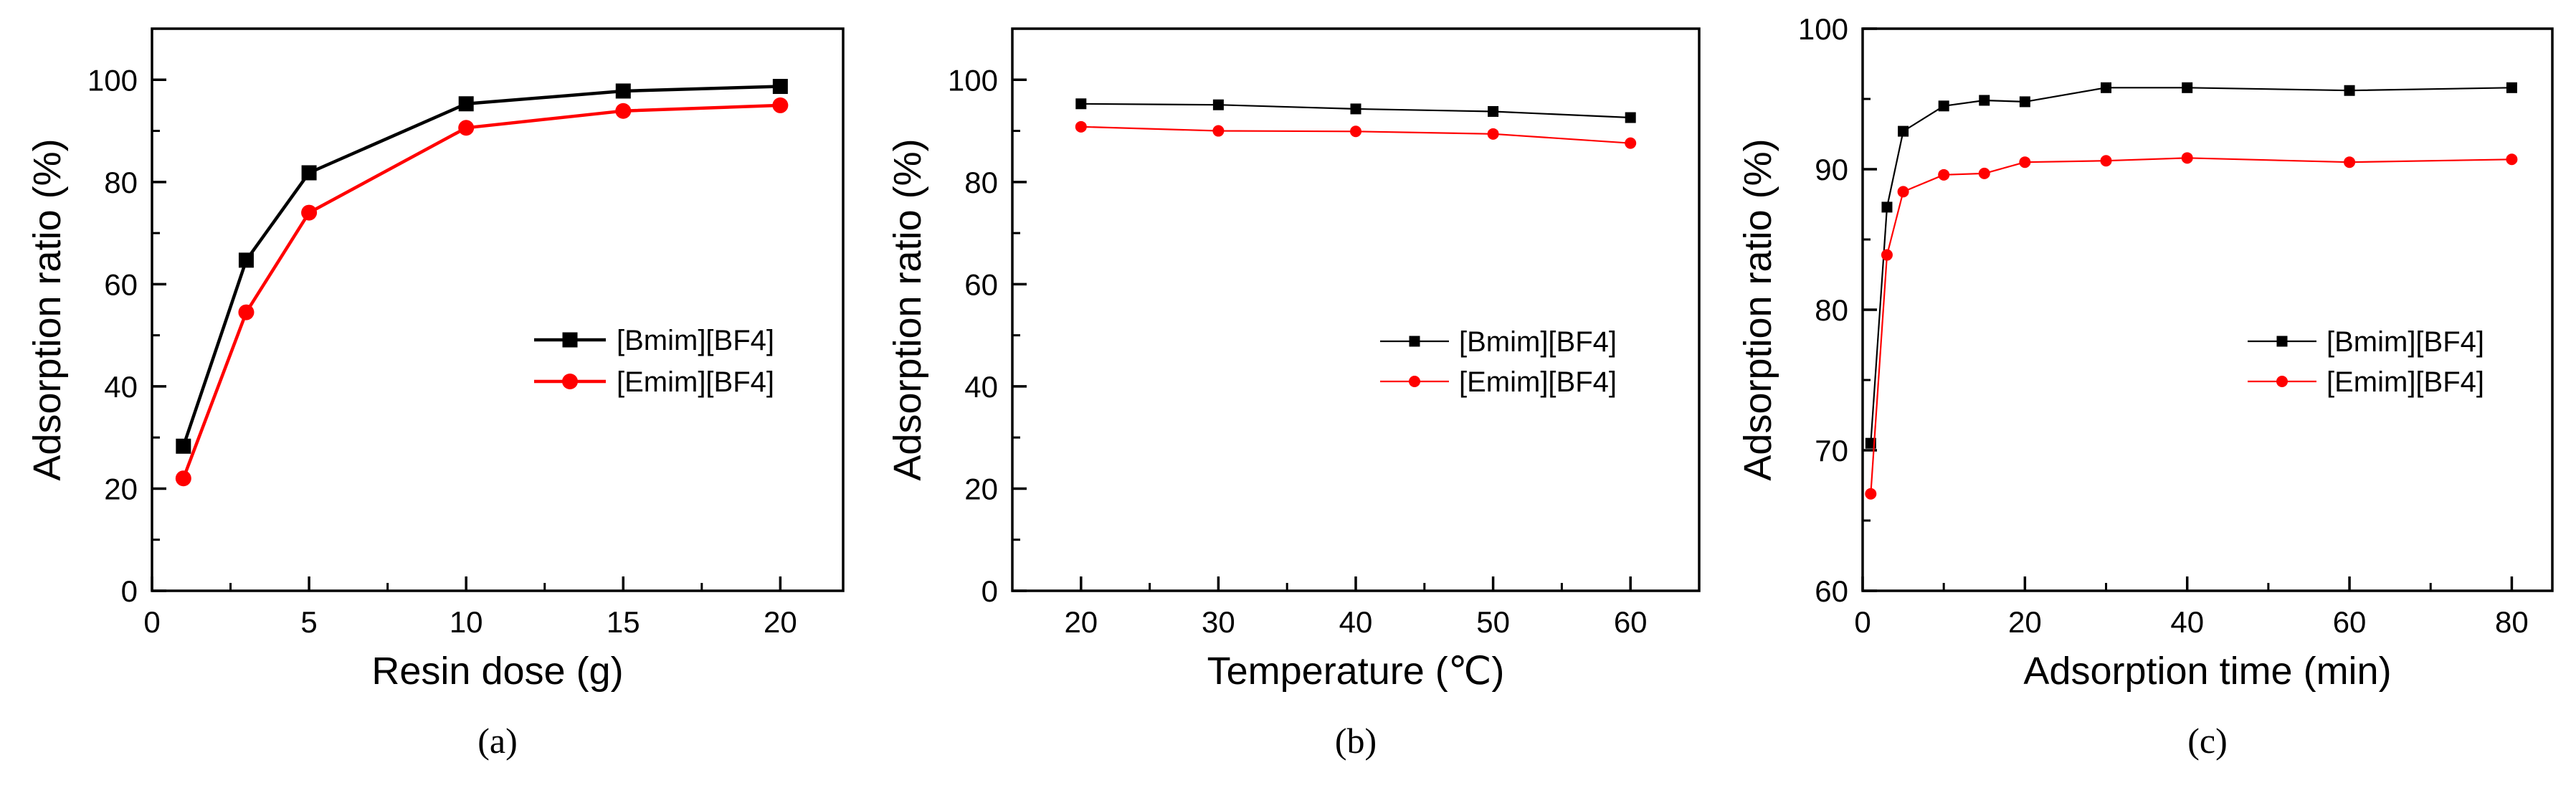  Describe the element at coordinates (1356, 741) in the screenshot. I see `panel-caption: (b)` at that location.